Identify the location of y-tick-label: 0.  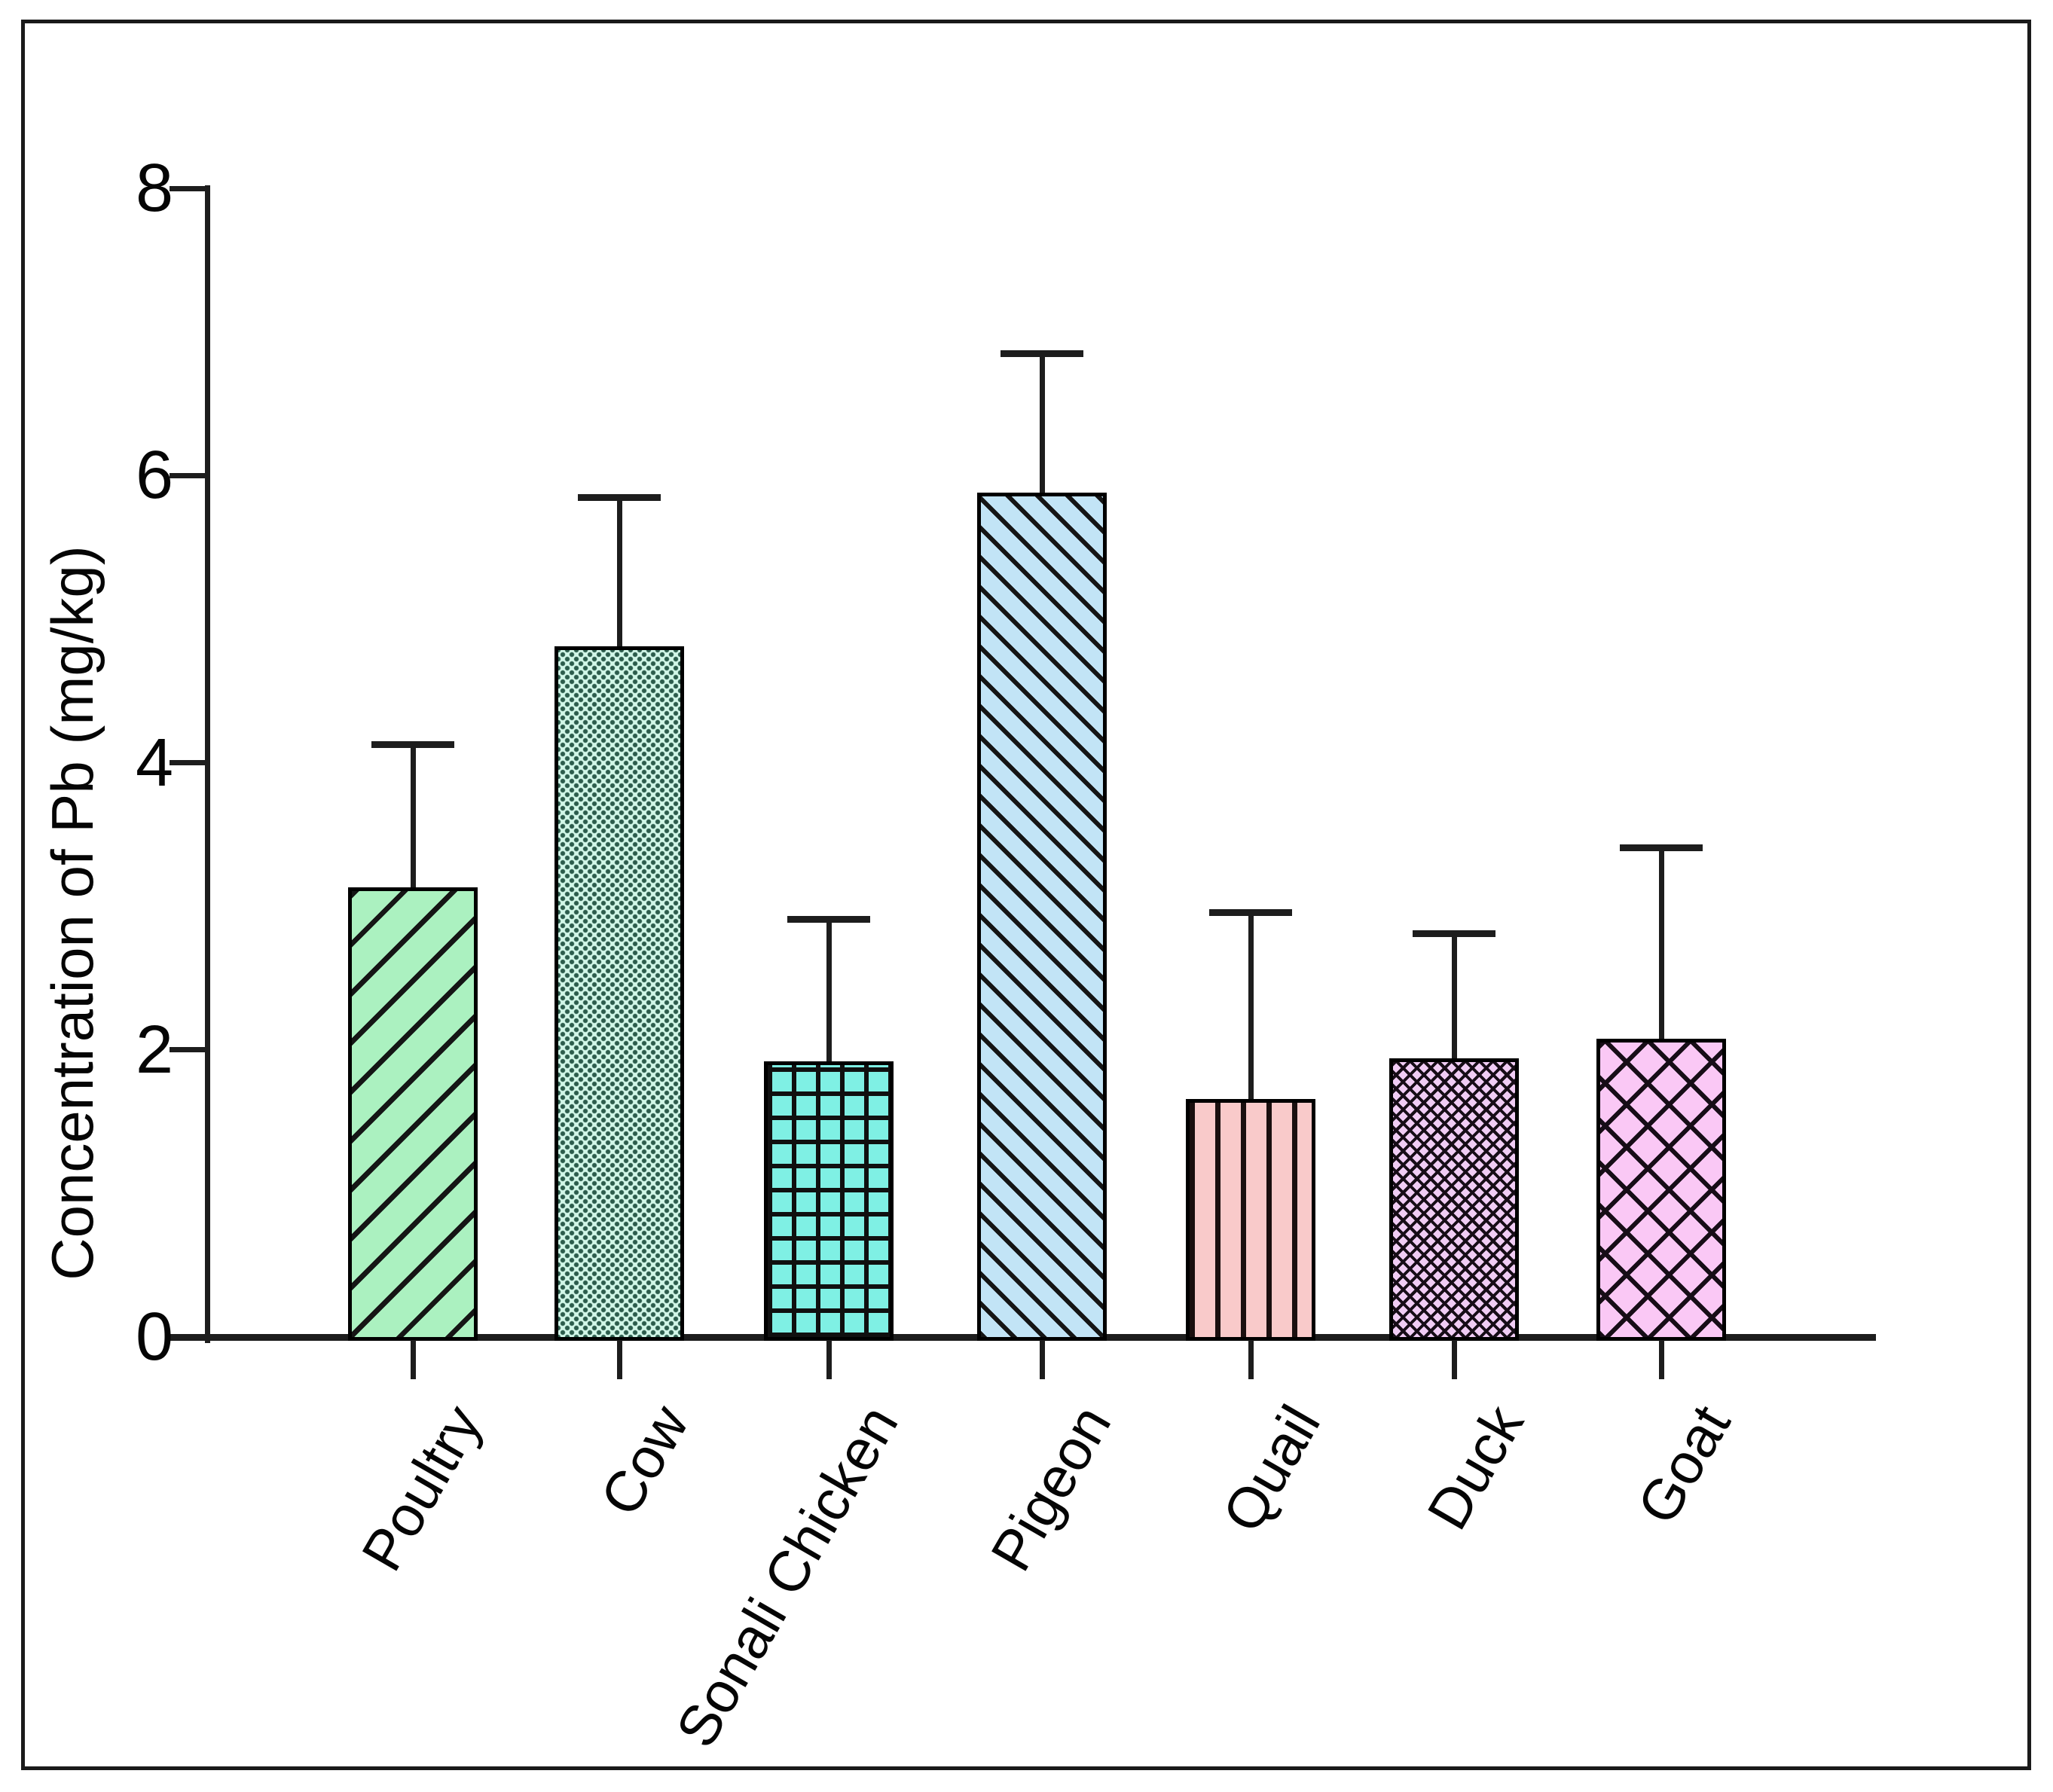
(154, 1337).